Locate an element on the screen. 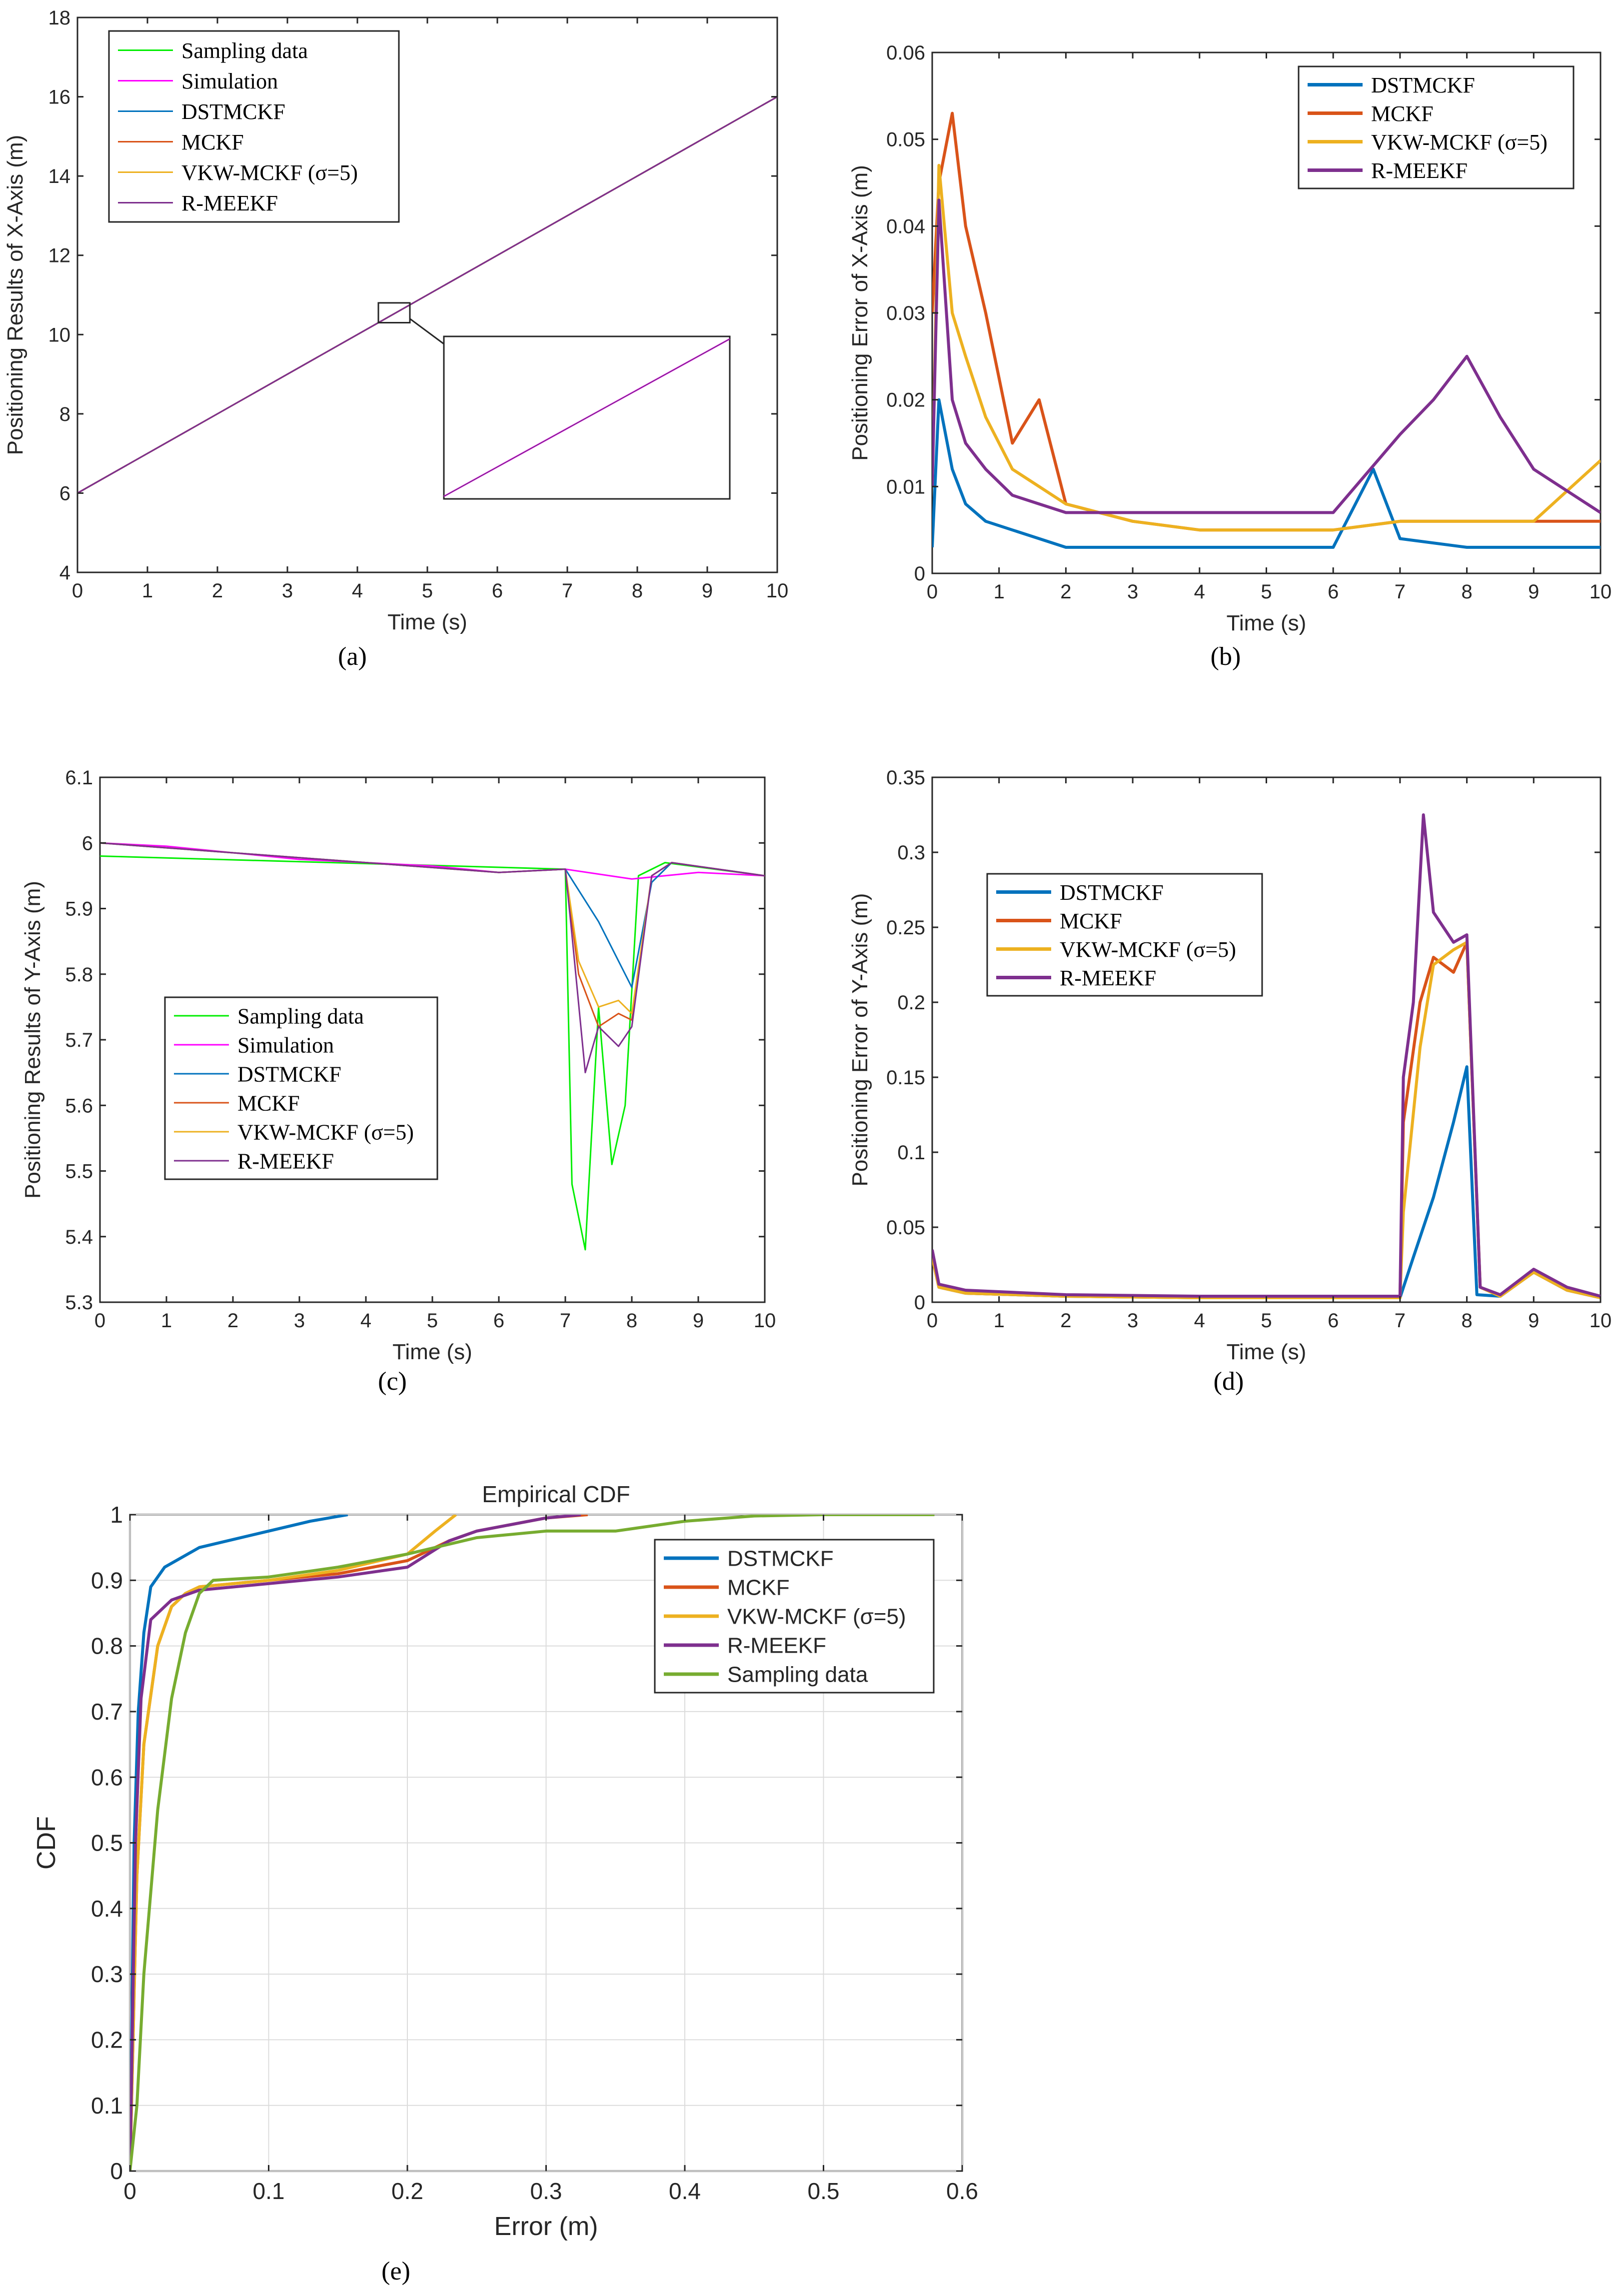 The image size is (1618, 2296). y-tick-label: 0.01 is located at coordinates (905, 487).